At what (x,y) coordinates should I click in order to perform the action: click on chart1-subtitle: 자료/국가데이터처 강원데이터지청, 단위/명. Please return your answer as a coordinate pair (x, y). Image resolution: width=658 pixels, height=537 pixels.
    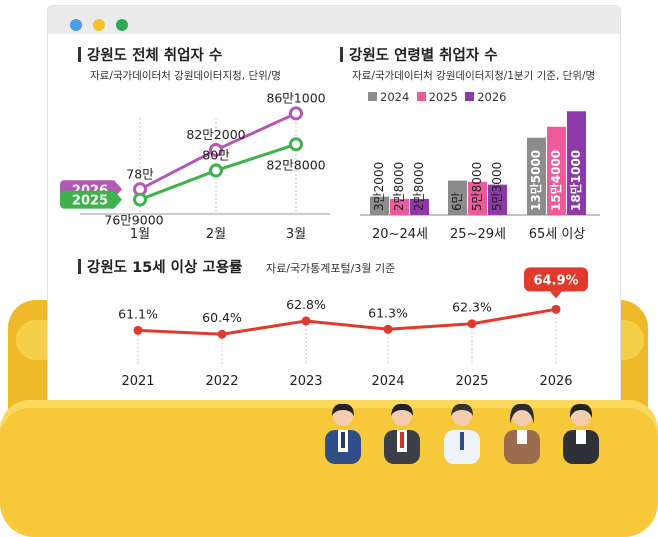
    Looking at the image, I should click on (185, 76).